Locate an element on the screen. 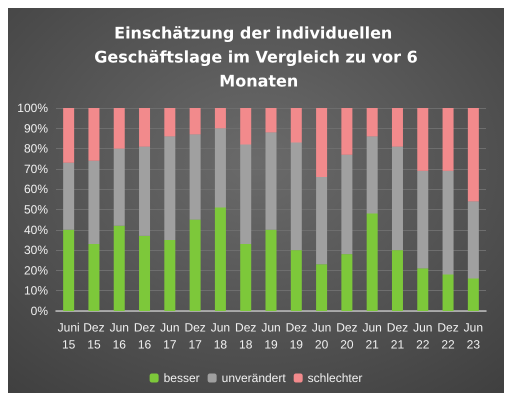 The width and height of the screenshot is (512, 401). x-tick-label: Jun 16 is located at coordinates (119, 336).